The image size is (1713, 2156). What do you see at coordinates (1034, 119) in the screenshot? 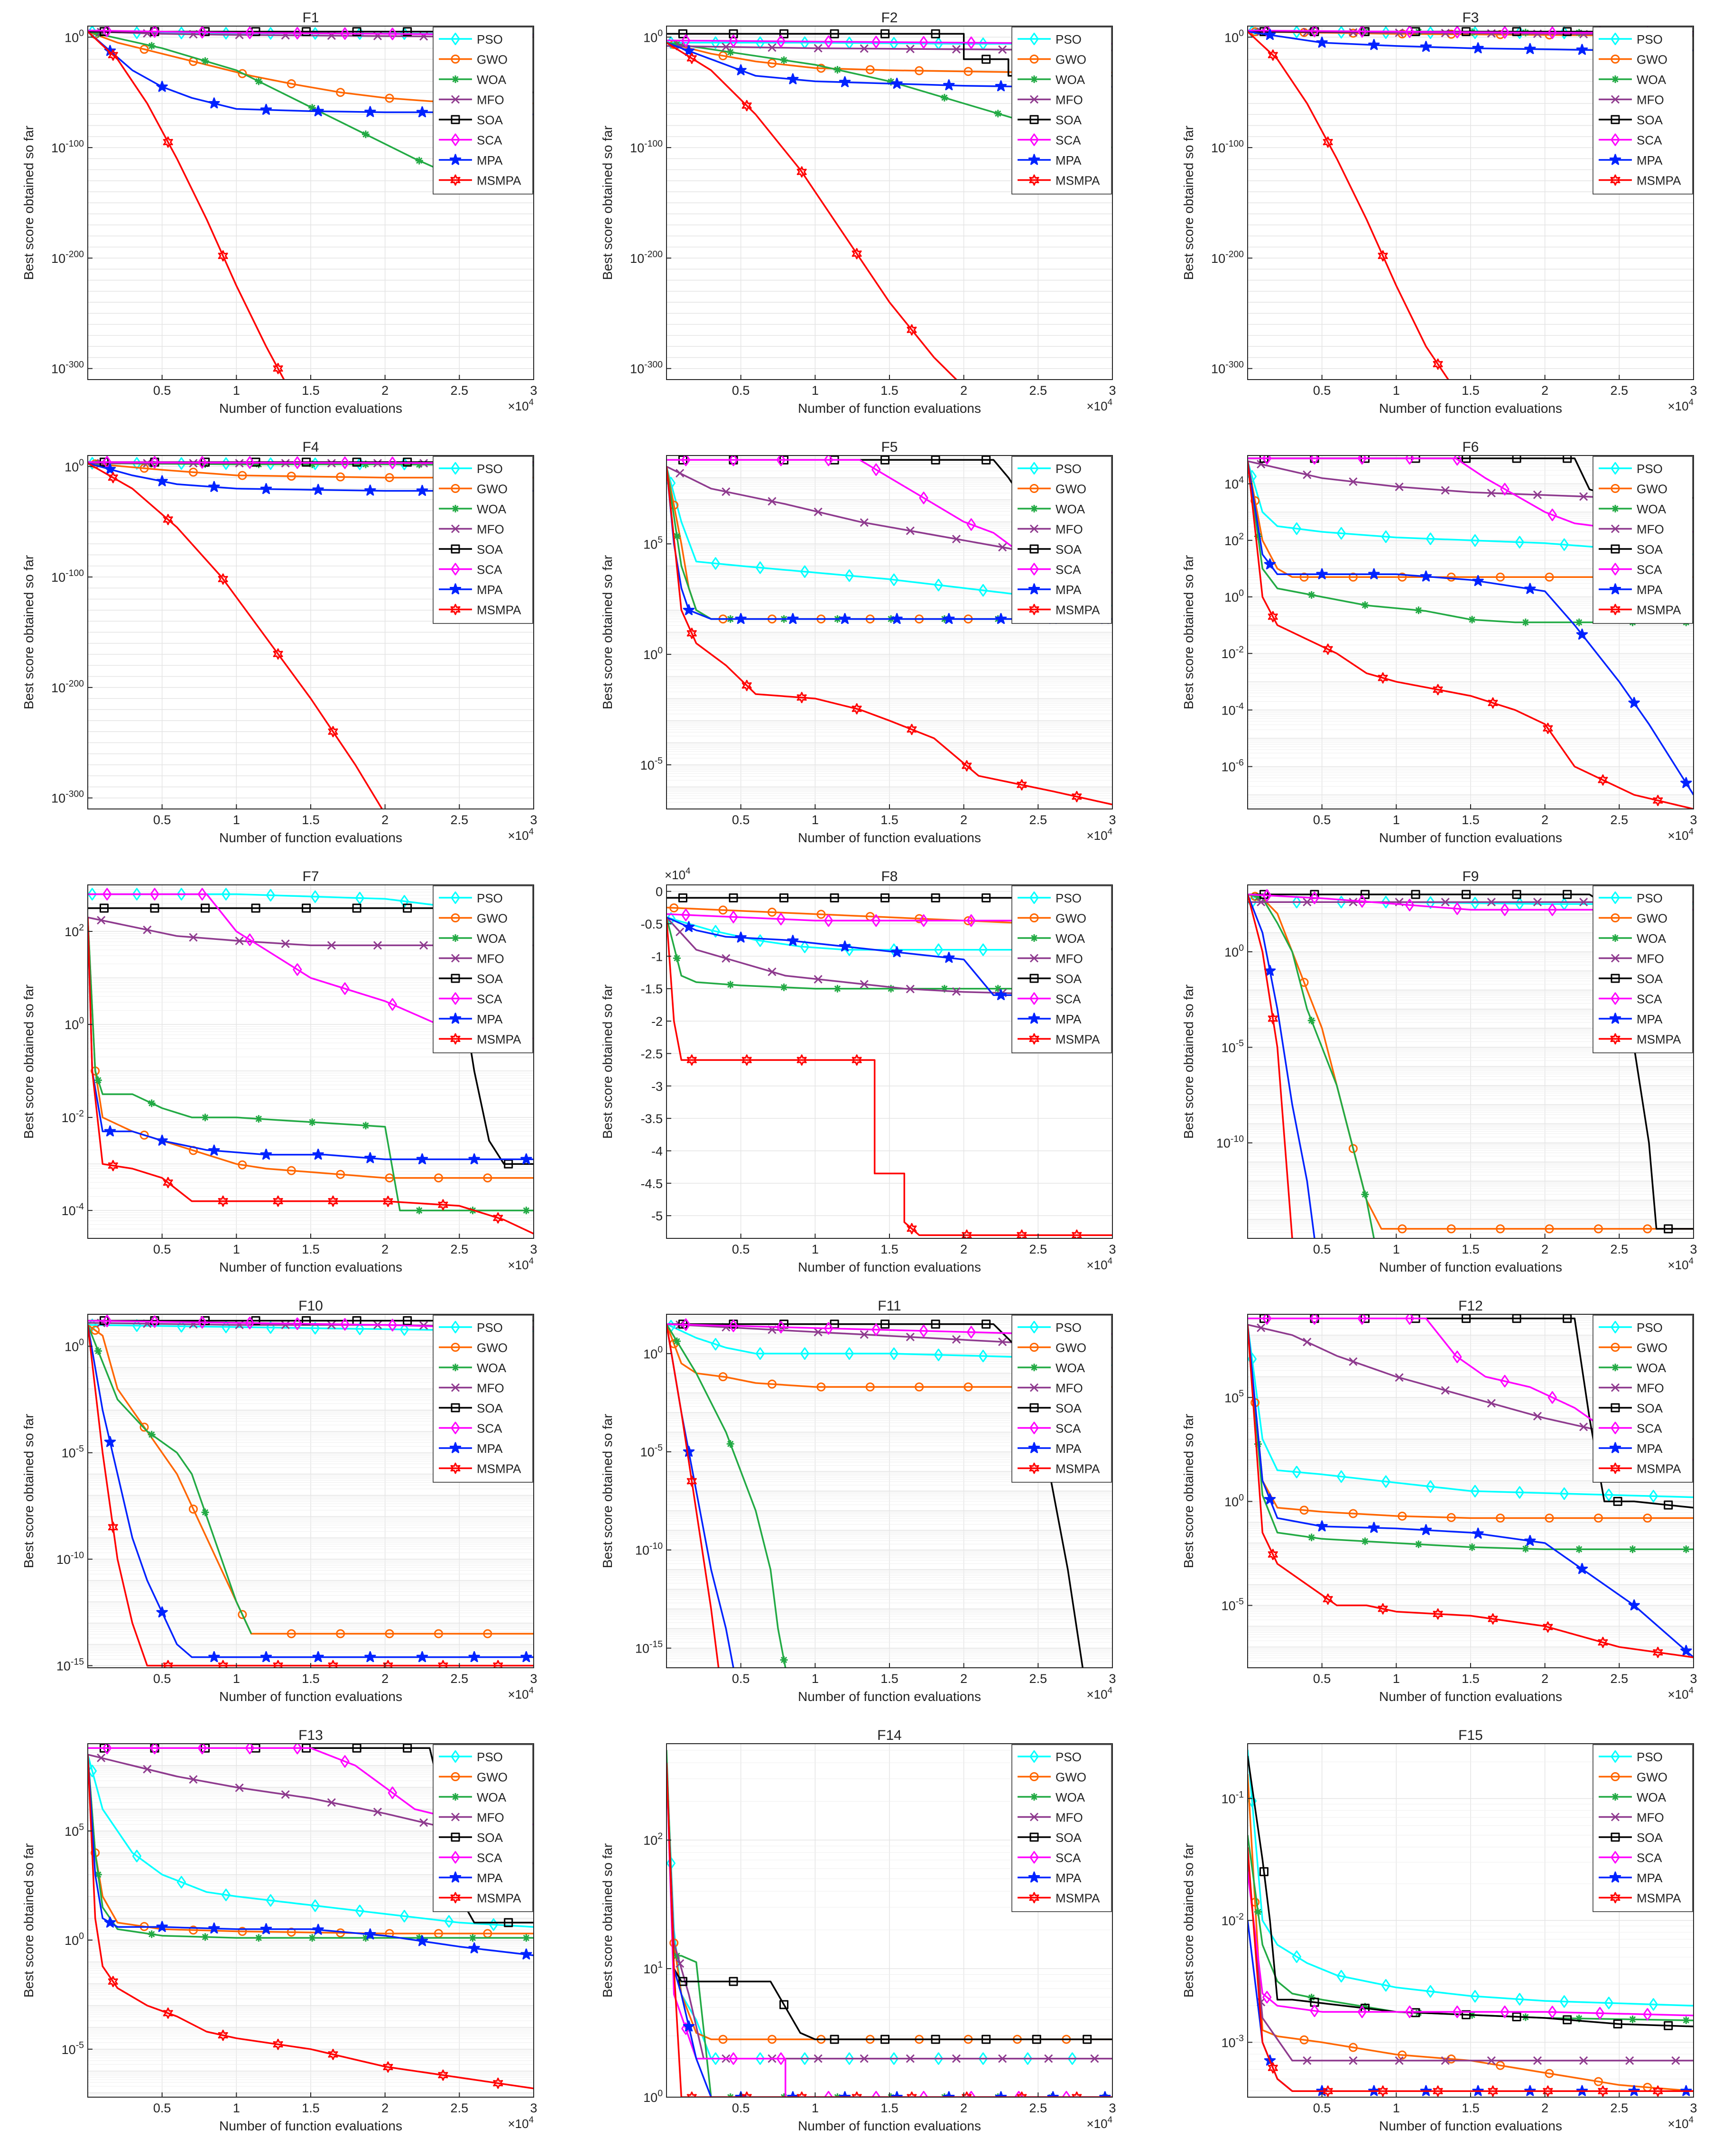
I see `legend-marker-soa` at bounding box center [1034, 119].